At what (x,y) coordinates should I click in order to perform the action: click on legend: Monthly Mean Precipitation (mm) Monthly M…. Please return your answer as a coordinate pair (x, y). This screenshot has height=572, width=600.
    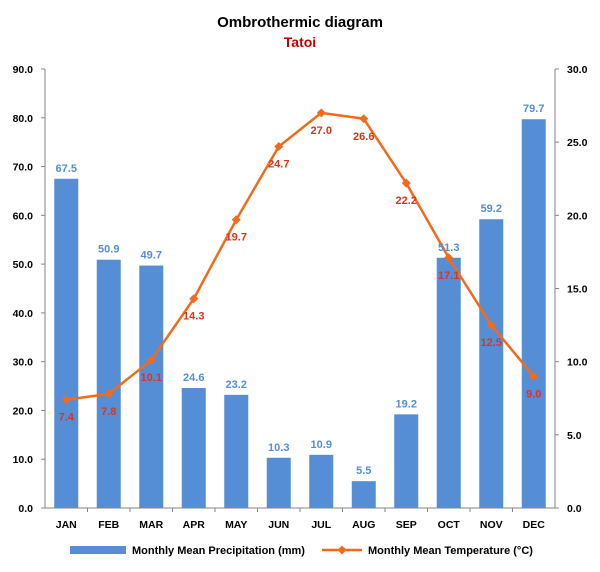
    Looking at the image, I should click on (301, 551).